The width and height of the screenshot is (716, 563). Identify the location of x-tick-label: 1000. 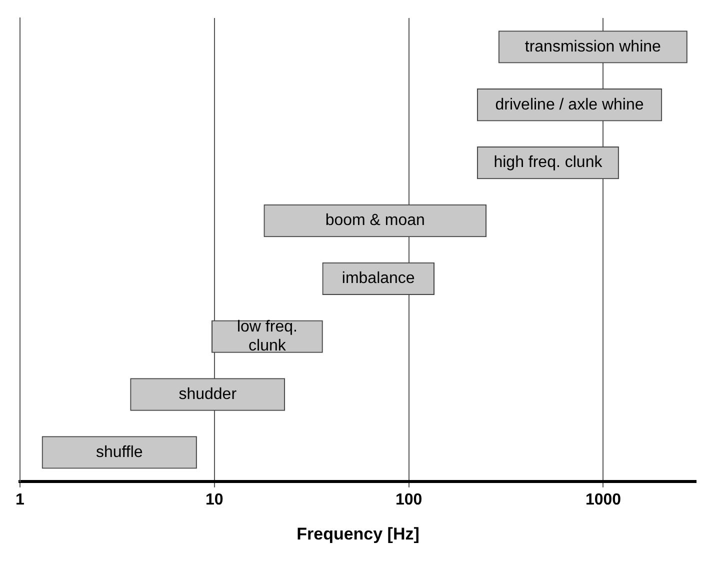
(603, 499).